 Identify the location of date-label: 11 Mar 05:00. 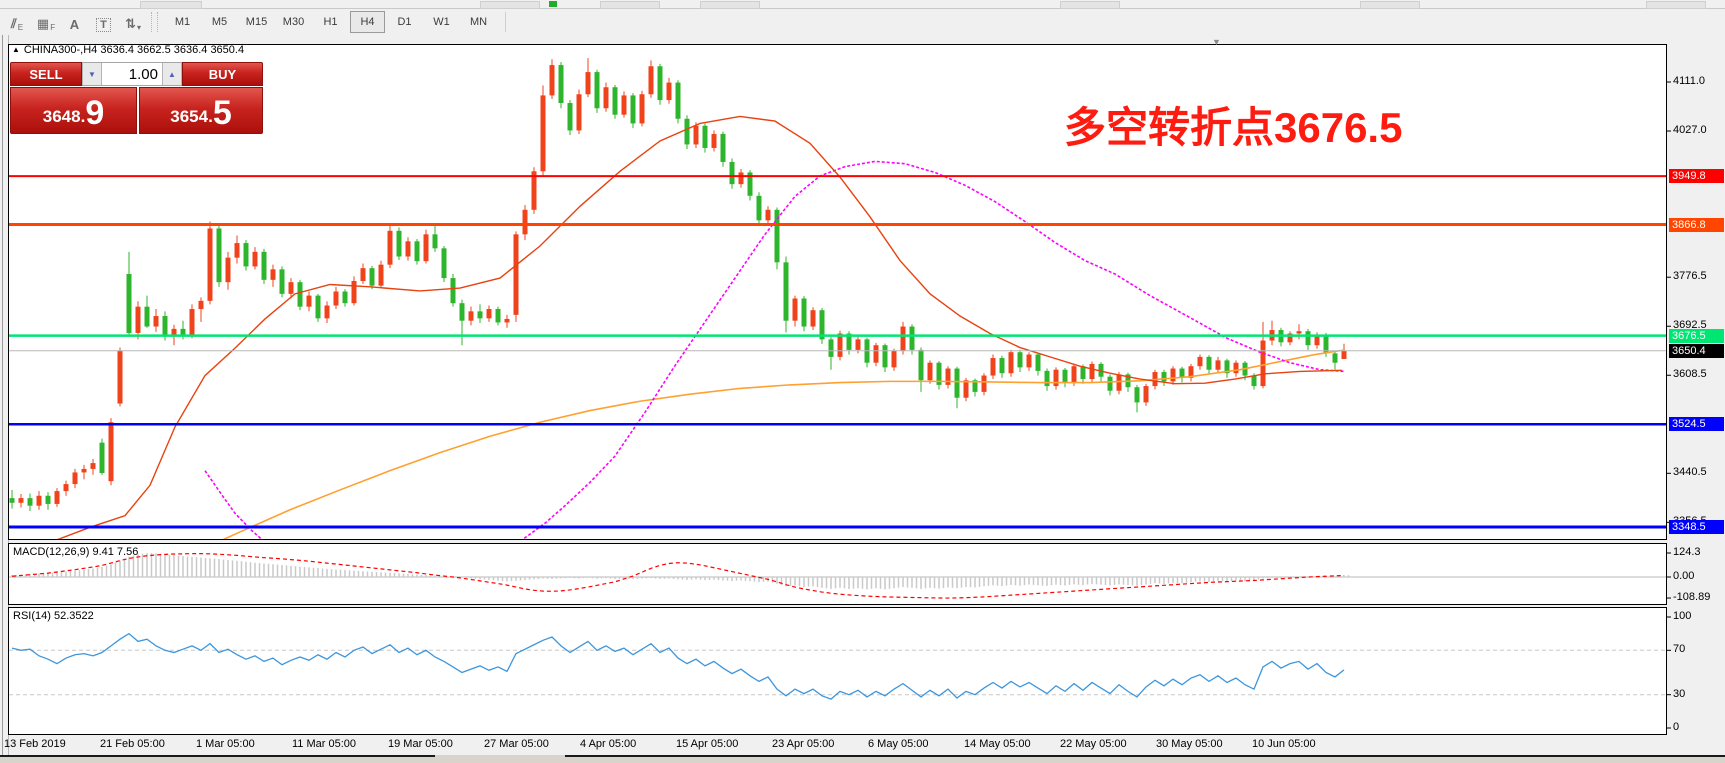
(324, 744).